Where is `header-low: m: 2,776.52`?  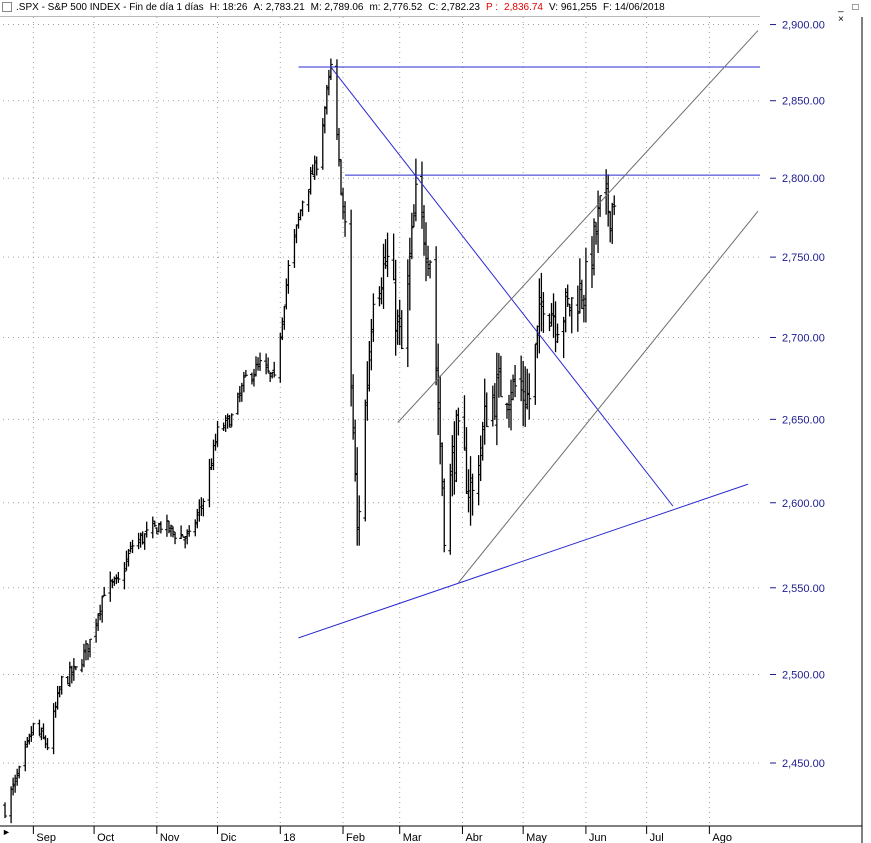 header-low: m: 2,776.52 is located at coordinates (396, 7).